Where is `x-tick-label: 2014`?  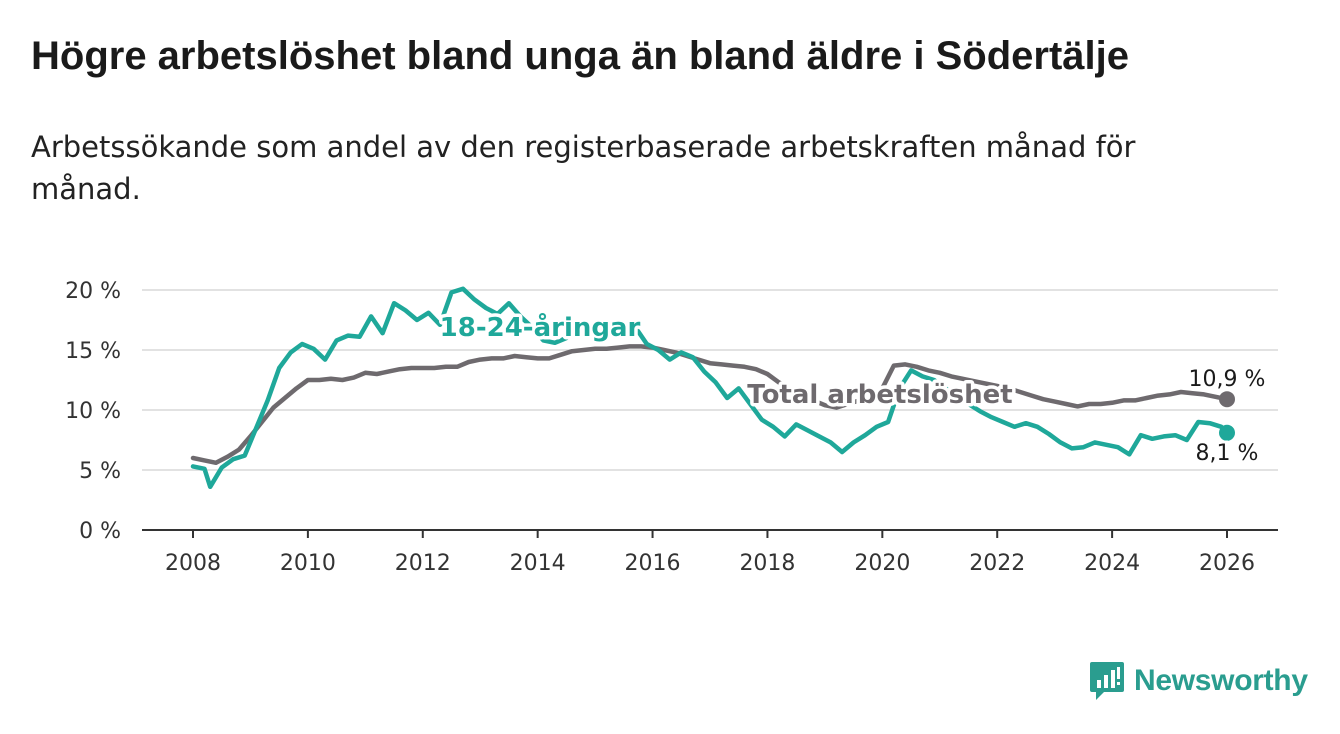
x-tick-label: 2014 is located at coordinates (538, 563).